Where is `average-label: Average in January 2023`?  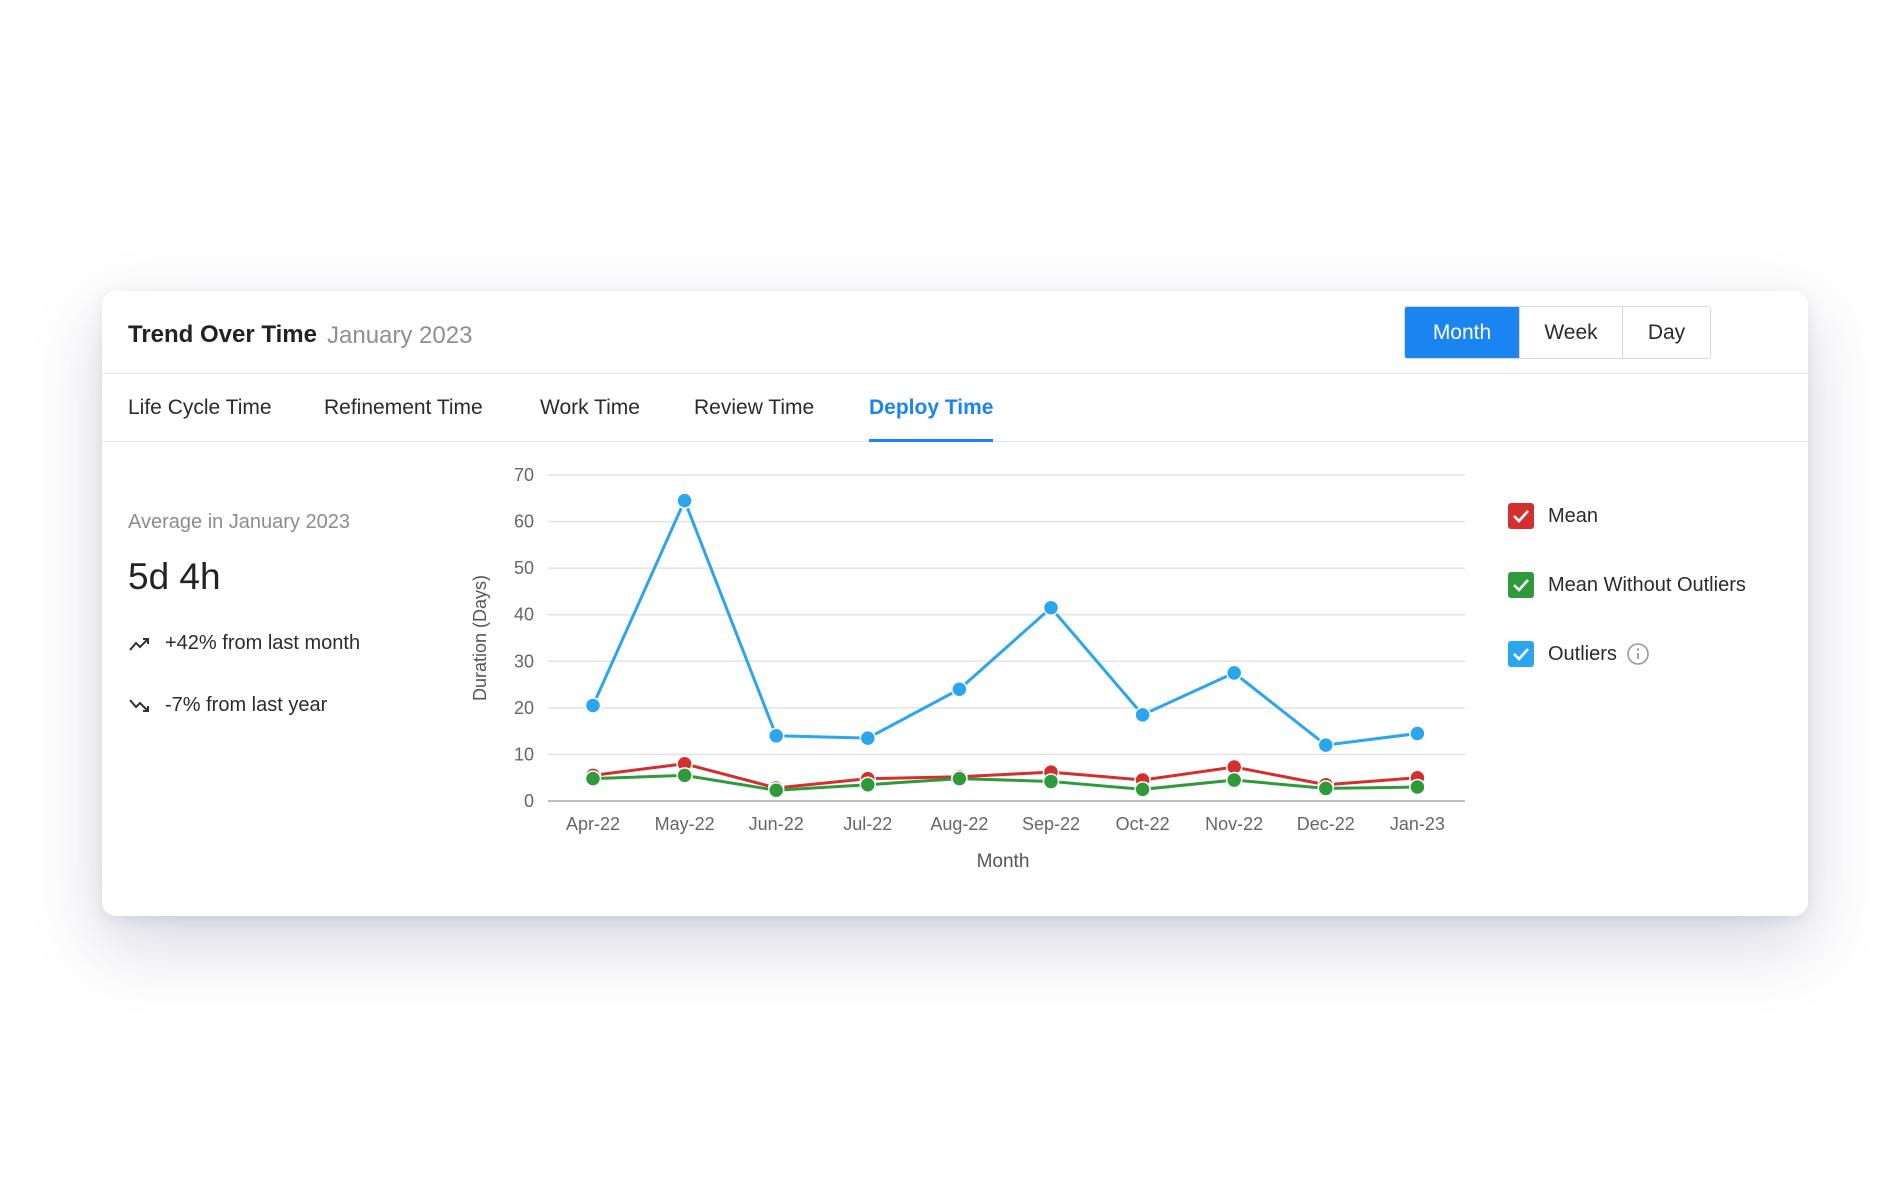 average-label: Average in January 2023 is located at coordinates (239, 522).